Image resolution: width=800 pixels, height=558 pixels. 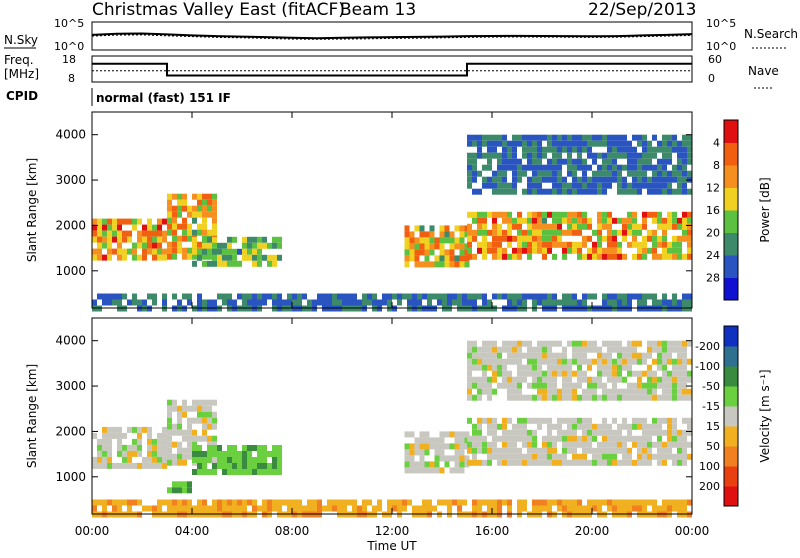 I want to click on freq-left-tick-top: 18, so click(x=69, y=59).